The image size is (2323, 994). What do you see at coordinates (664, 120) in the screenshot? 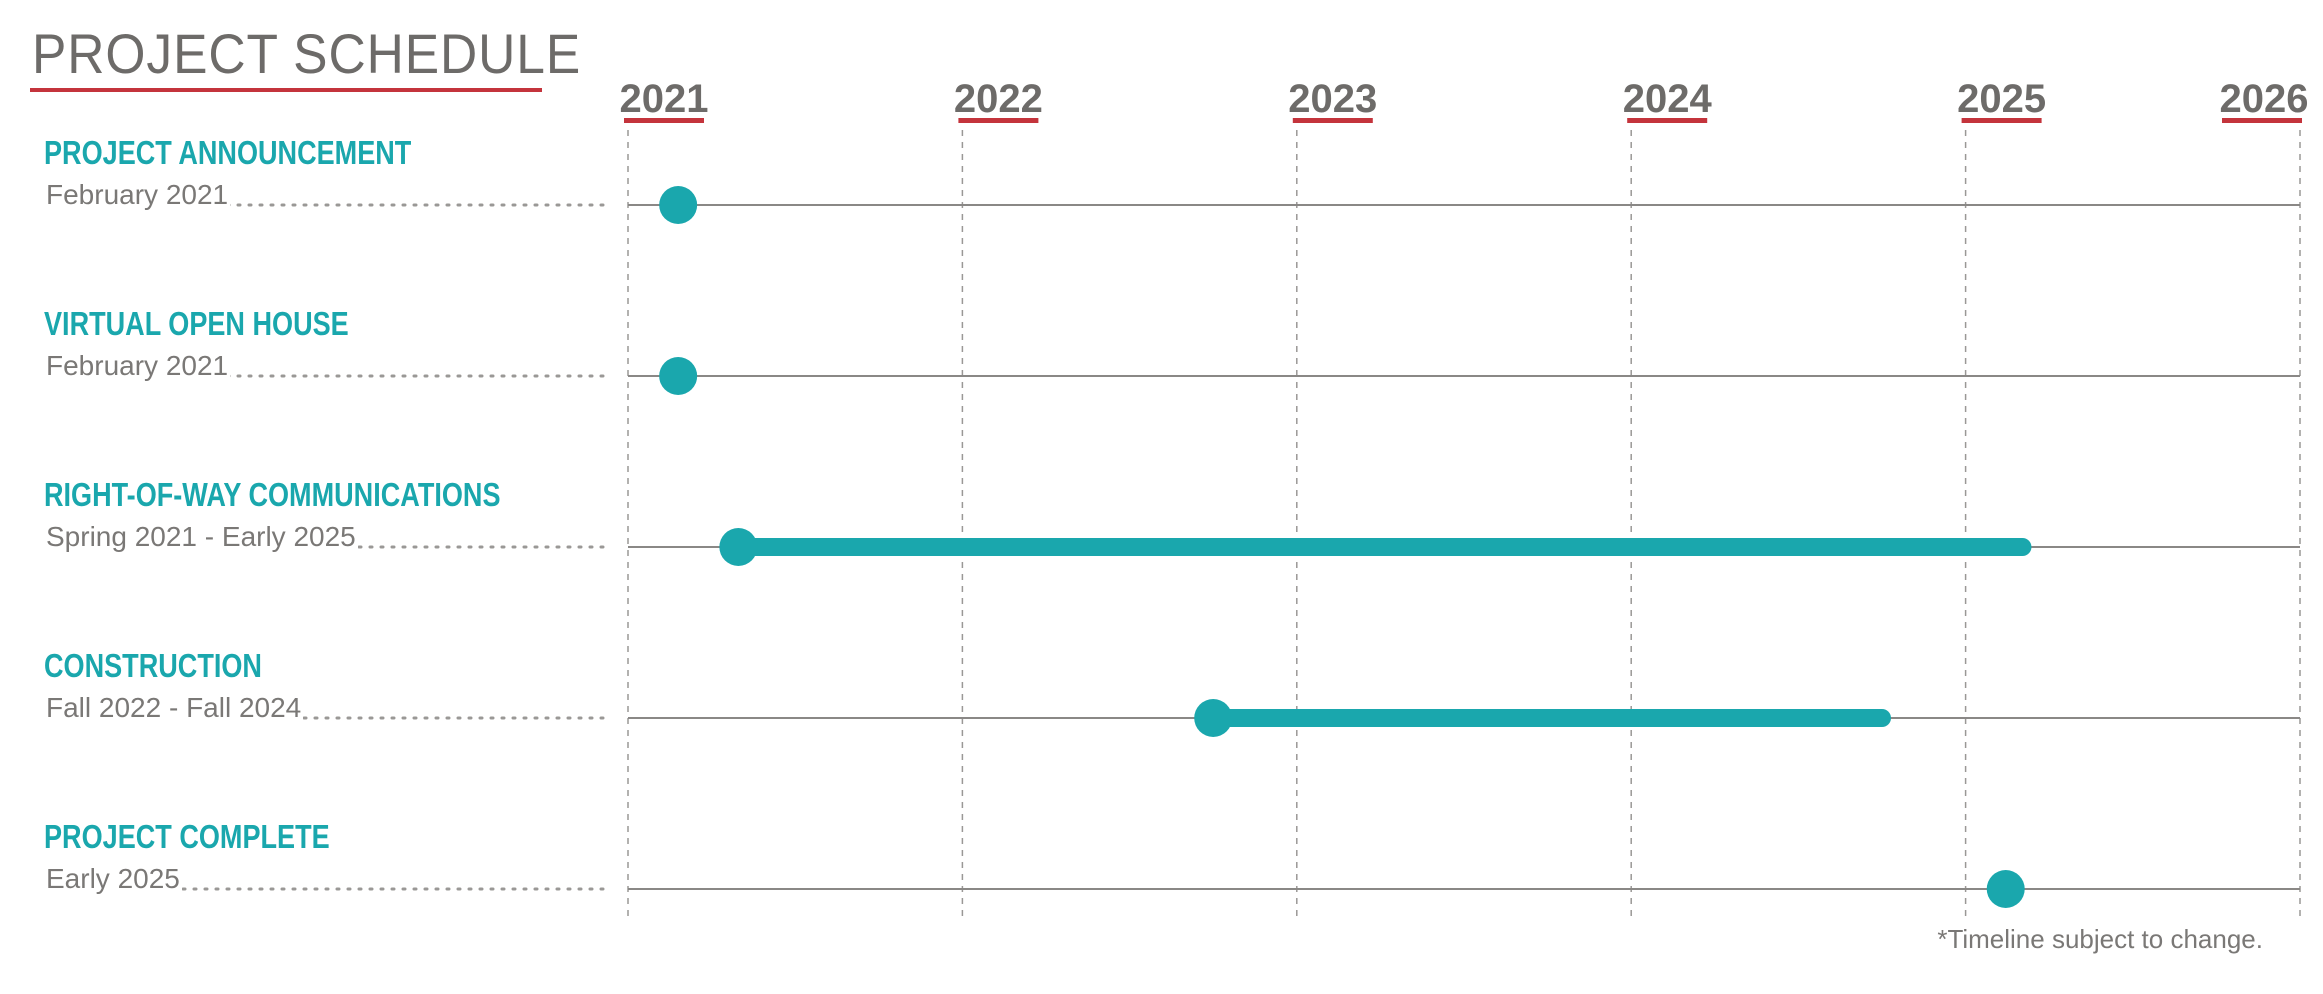
I see `year-underline-2021` at bounding box center [664, 120].